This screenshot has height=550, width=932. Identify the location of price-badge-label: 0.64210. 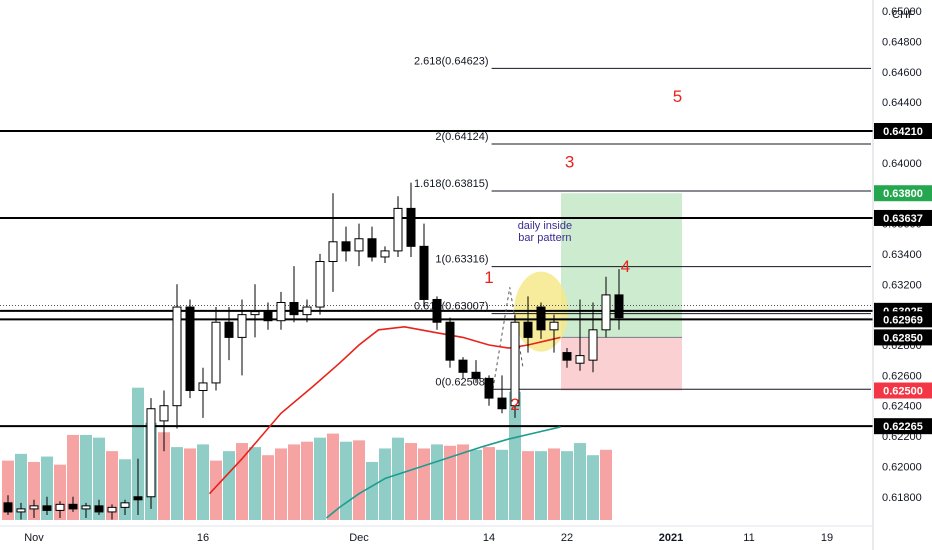
(903, 132).